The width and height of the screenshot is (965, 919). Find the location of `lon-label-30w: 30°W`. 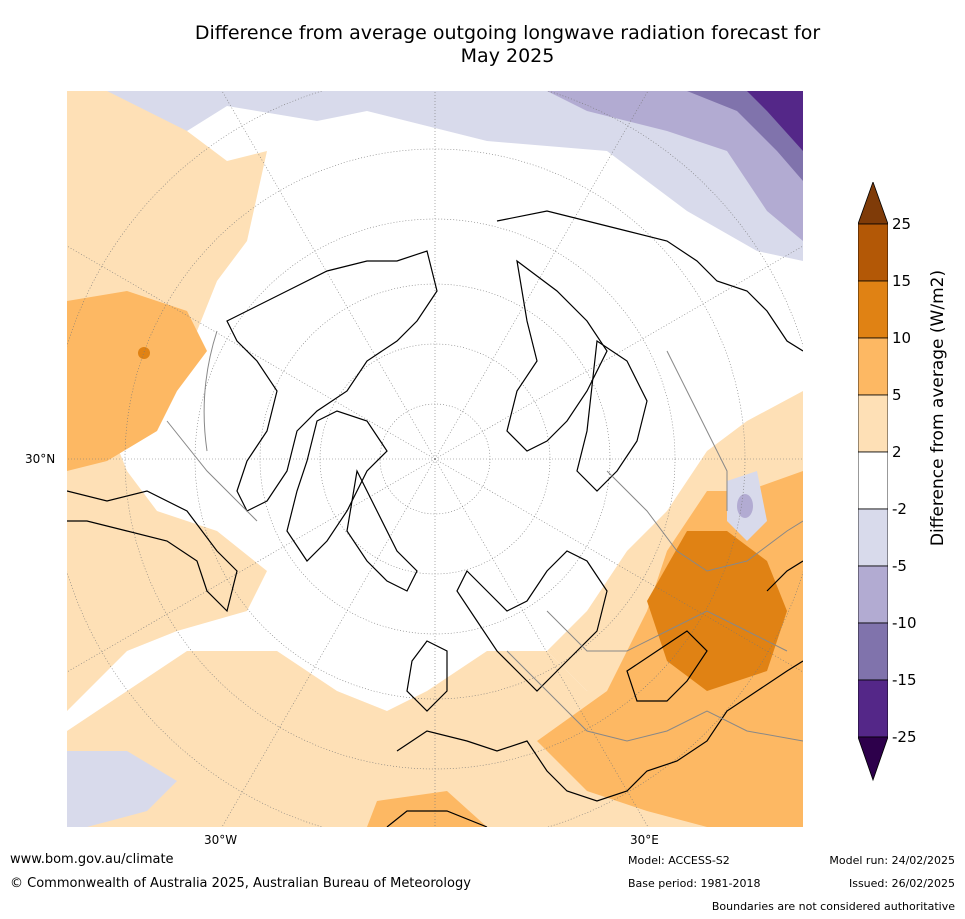

lon-label-30w: 30°W is located at coordinates (221, 840).